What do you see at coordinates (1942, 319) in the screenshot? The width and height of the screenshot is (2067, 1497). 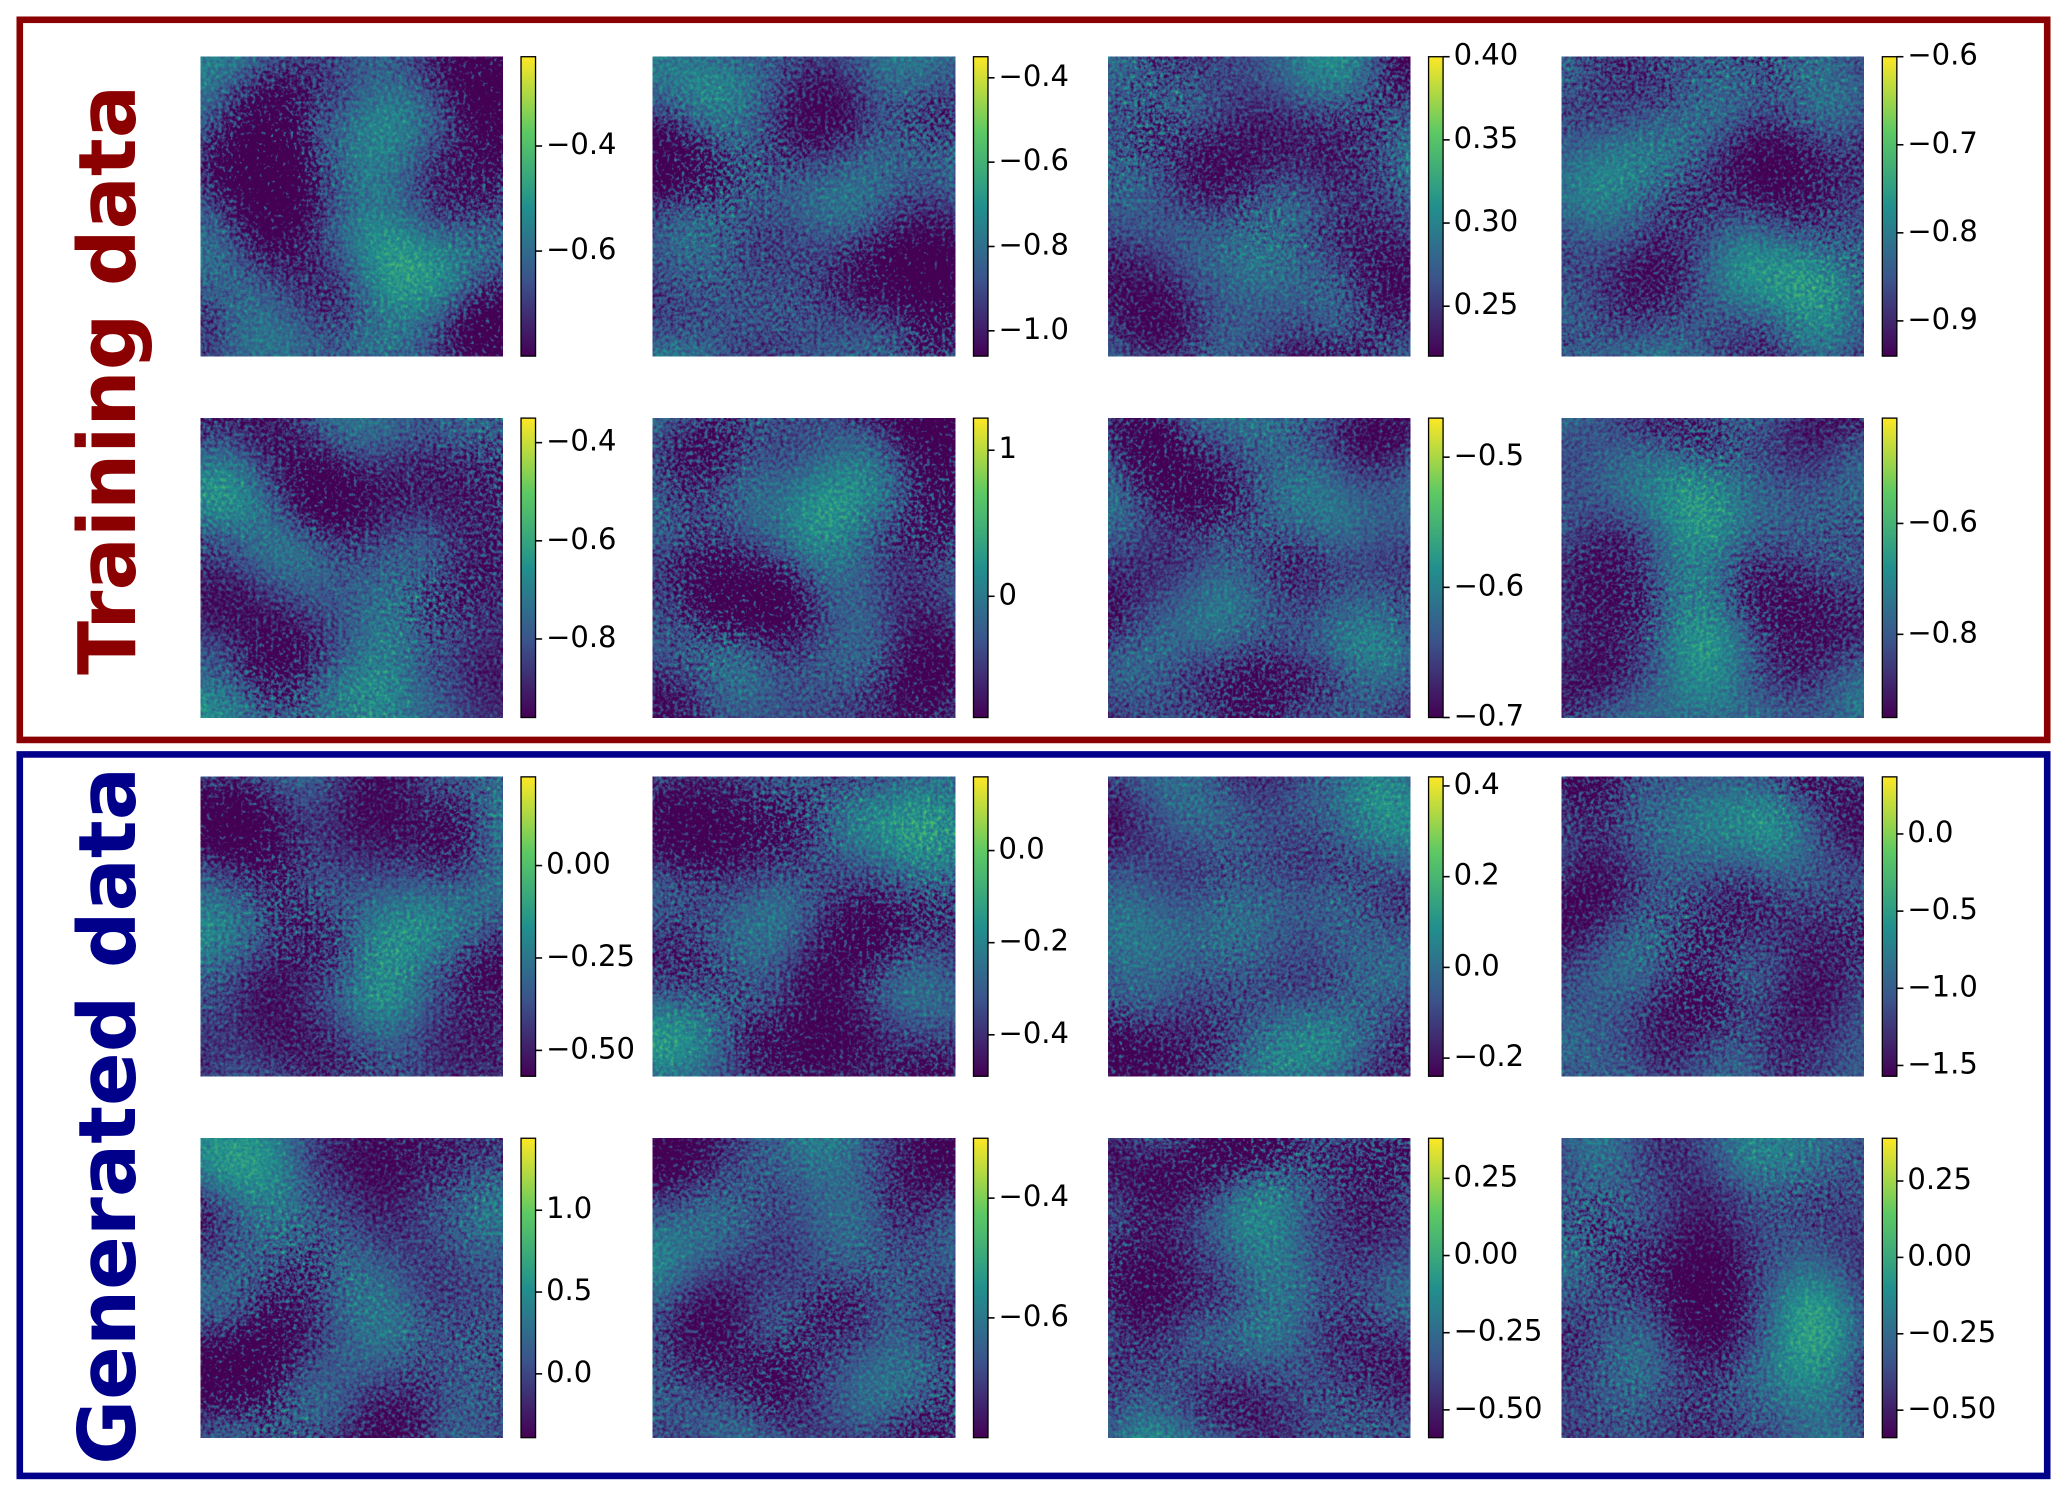 I see `colorbar-tick-label: −0.9` at bounding box center [1942, 319].